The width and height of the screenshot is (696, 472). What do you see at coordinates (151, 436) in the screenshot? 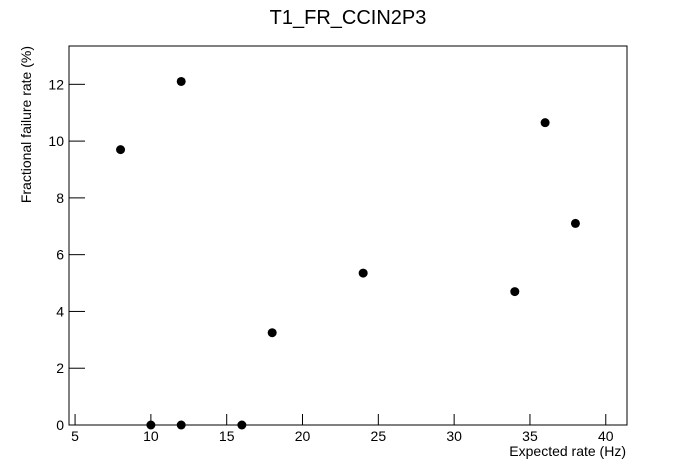
I see `x-tick-label: 10` at bounding box center [151, 436].